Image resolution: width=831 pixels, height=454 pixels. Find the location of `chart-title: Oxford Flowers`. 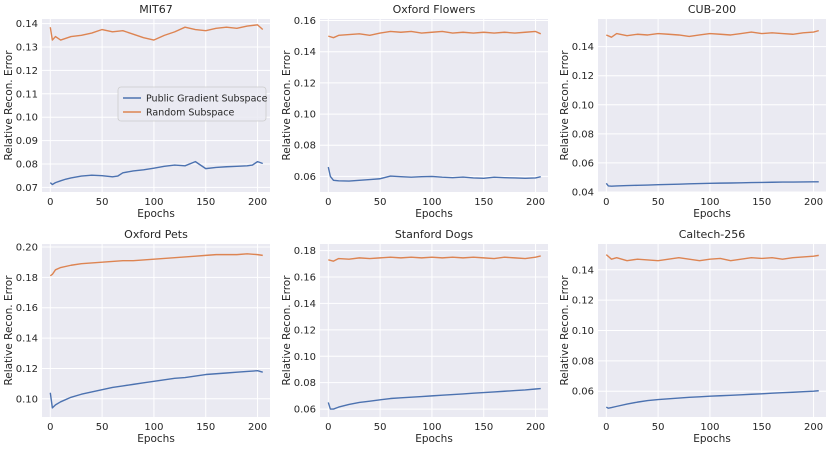

chart-title: Oxford Flowers is located at coordinates (434, 9).